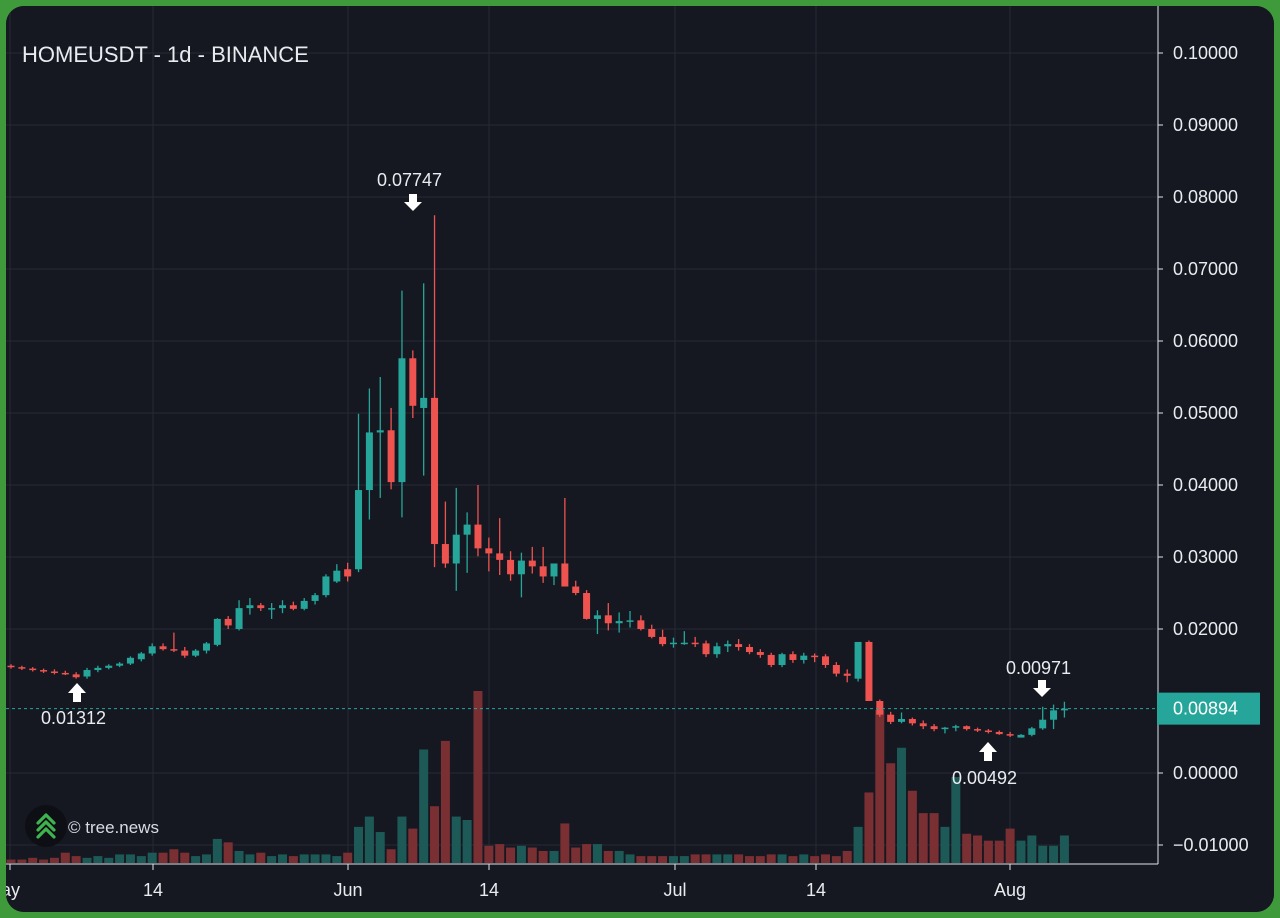 The width and height of the screenshot is (1280, 918). I want to click on time-axis: ay 14 Jun 14 Jul 14 Aug, so click(516, 882).